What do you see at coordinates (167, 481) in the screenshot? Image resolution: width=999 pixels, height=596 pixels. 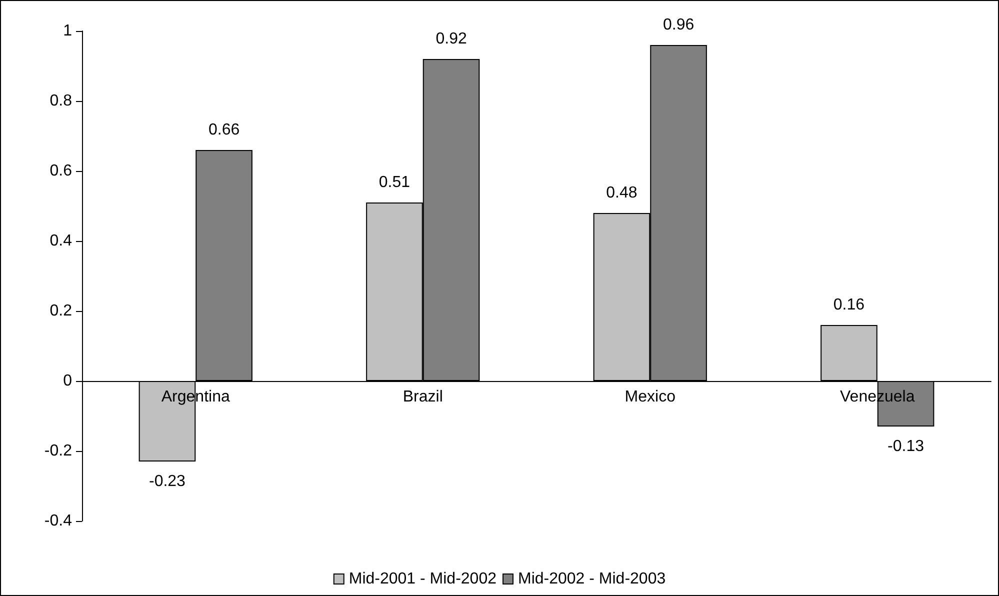 I see `data-label: -0.23` at bounding box center [167, 481].